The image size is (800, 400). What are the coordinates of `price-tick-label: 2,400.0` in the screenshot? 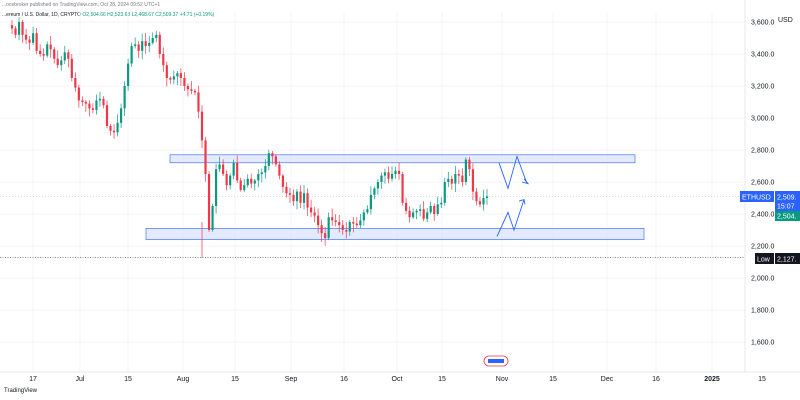 It's located at (762, 215).